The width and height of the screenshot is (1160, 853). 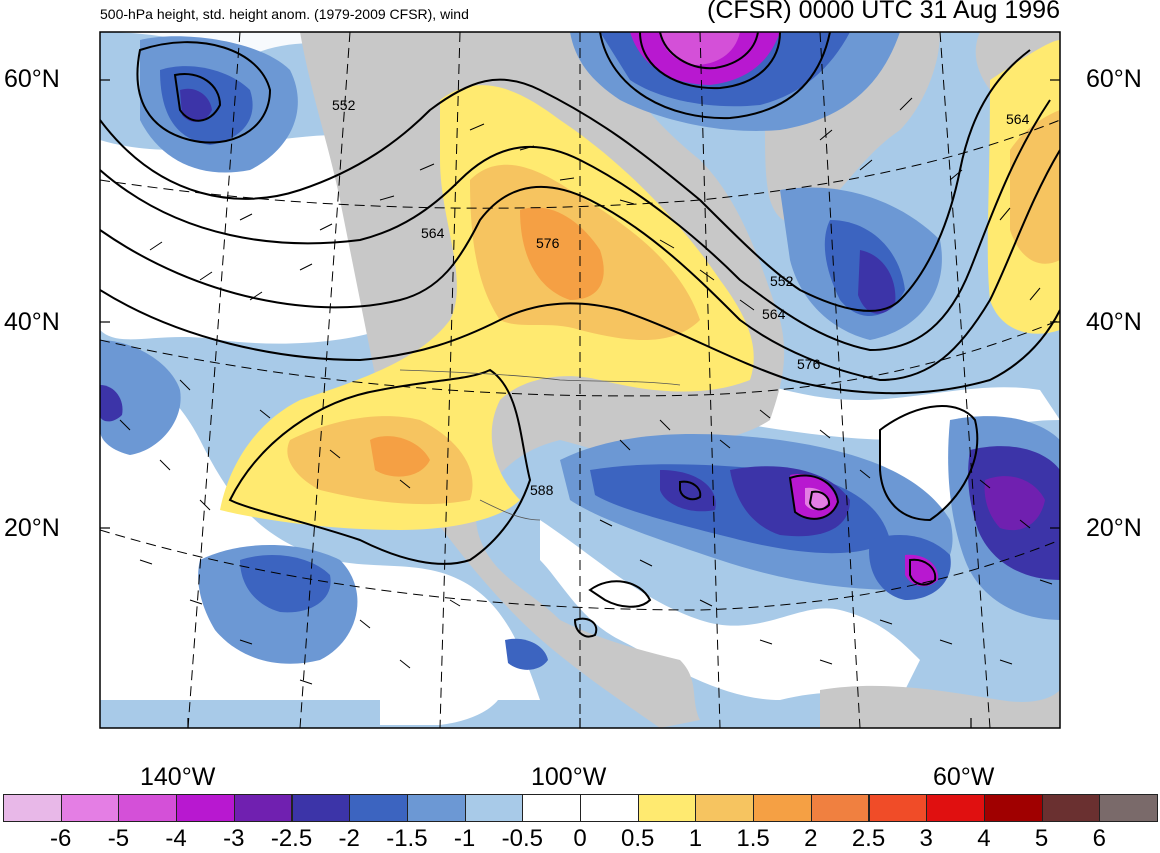 What do you see at coordinates (234, 838) in the screenshot?
I see `colorbar-tick-label: -3` at bounding box center [234, 838].